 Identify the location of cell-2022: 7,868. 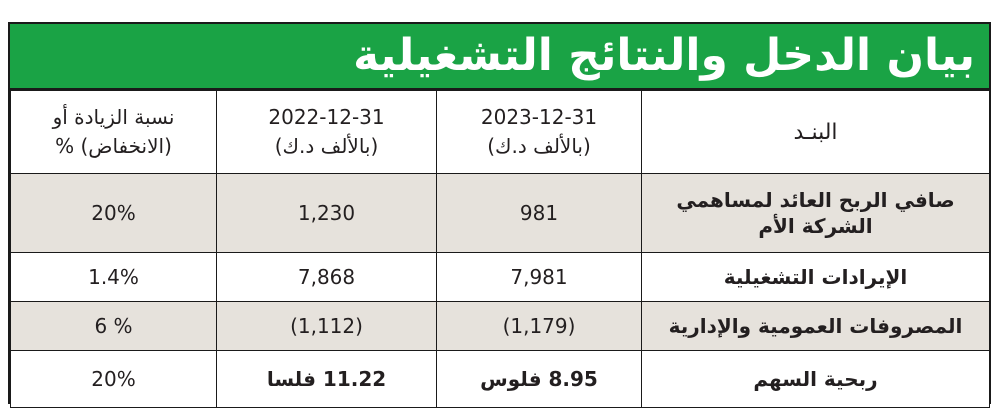
(326, 277).